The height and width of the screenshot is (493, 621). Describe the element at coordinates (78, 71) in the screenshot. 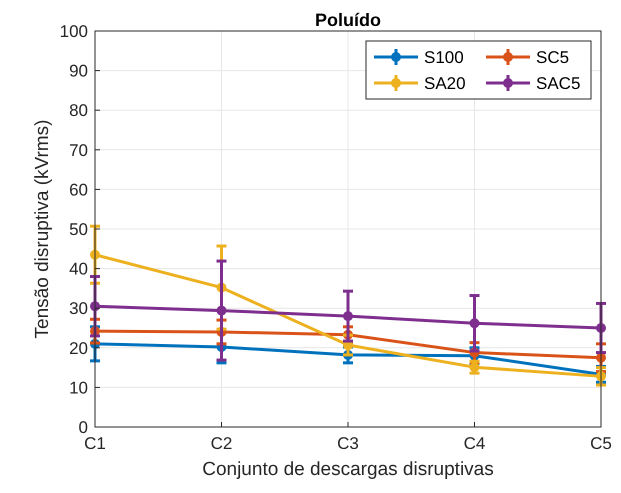

I see `y-tick-label: 90` at that location.